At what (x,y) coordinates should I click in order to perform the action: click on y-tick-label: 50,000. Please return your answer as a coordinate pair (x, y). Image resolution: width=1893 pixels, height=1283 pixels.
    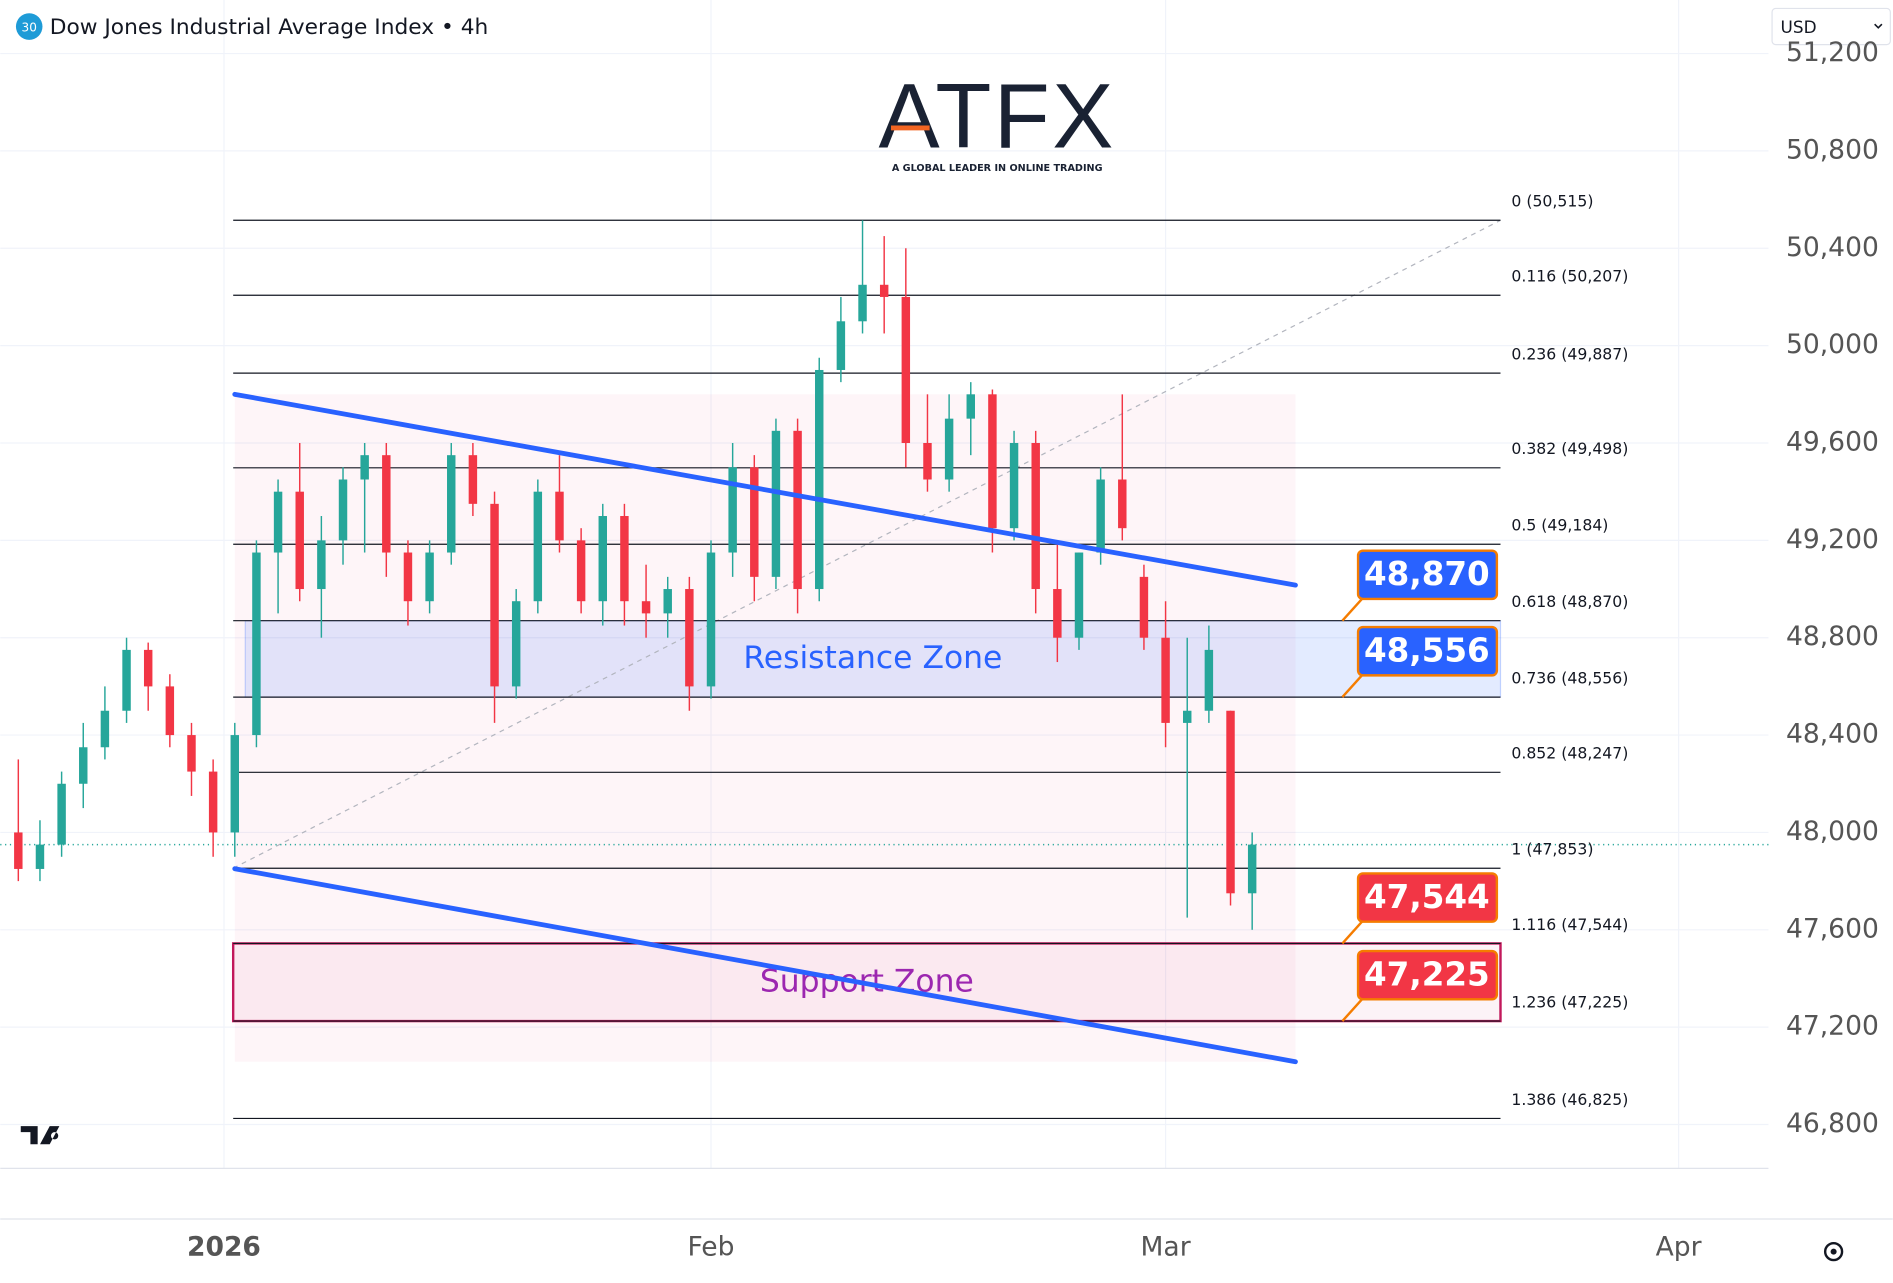
    Looking at the image, I should click on (1832, 344).